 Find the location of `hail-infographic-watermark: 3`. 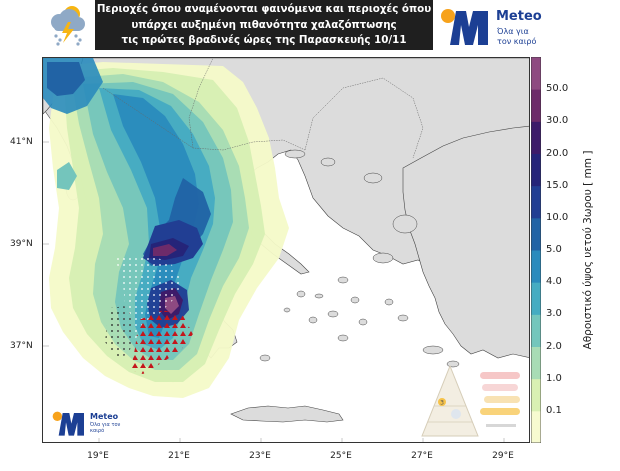

hail-infographic-watermark: 3 is located at coordinates (470, 400).